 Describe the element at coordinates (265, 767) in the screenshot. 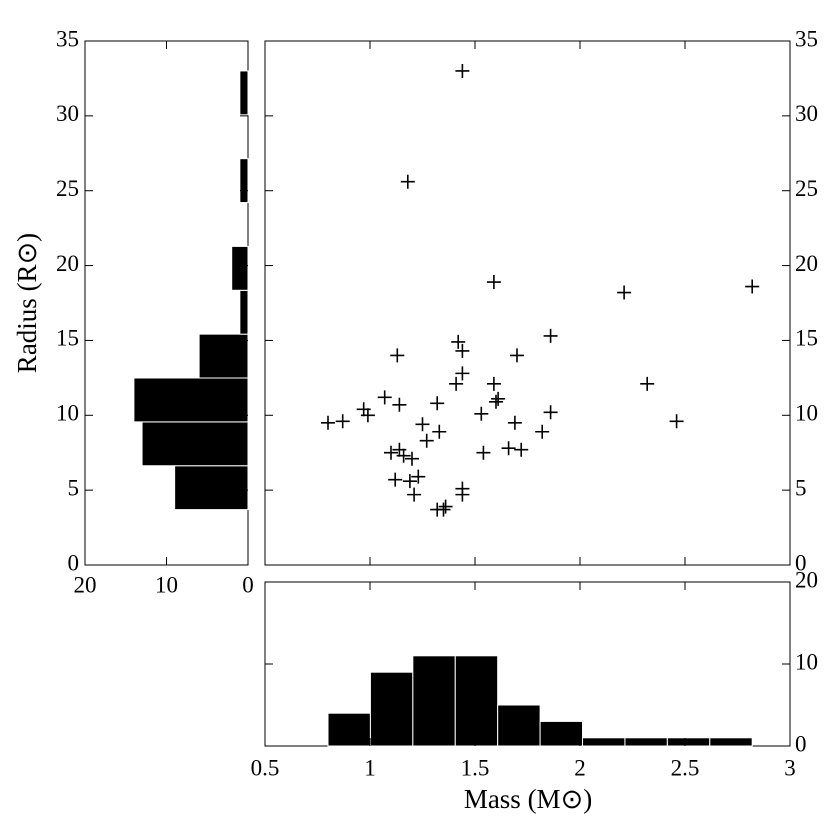

I see `x-tick-label: 0.5` at that location.